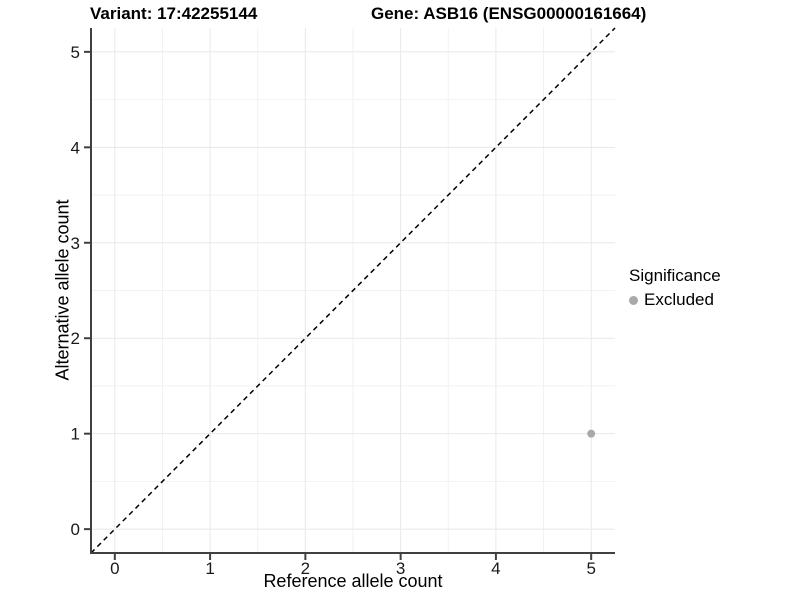 The image size is (800, 600). I want to click on y-tick-label: 2, so click(75, 338).